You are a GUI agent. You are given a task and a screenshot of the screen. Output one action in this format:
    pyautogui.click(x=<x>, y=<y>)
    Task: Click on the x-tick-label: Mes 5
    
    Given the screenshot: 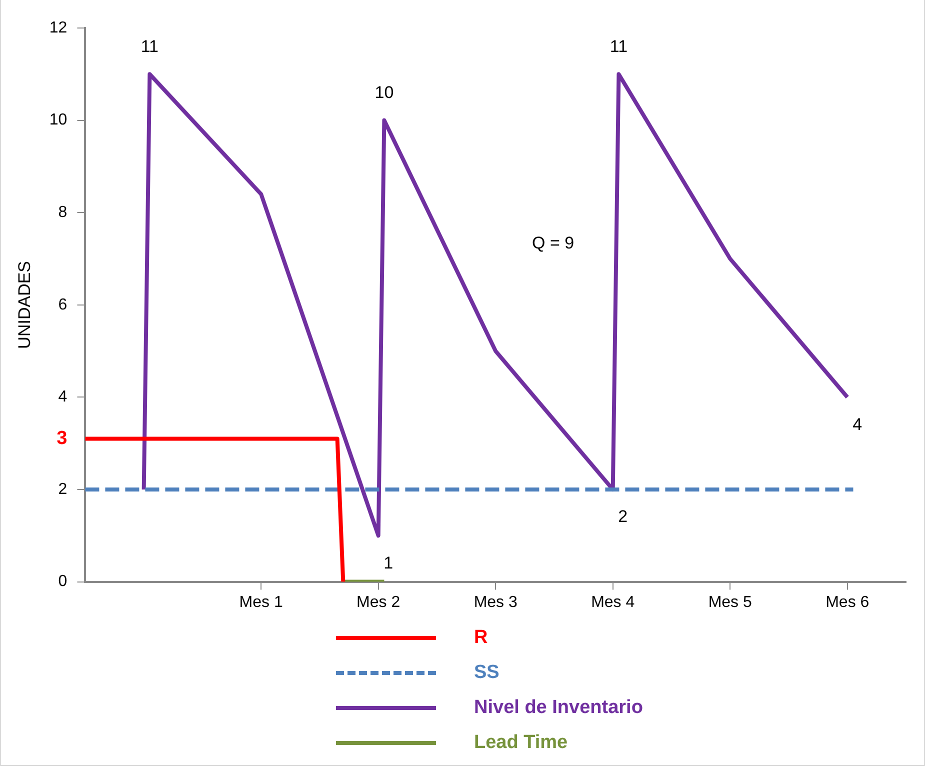 What is the action you would take?
    pyautogui.click(x=730, y=602)
    